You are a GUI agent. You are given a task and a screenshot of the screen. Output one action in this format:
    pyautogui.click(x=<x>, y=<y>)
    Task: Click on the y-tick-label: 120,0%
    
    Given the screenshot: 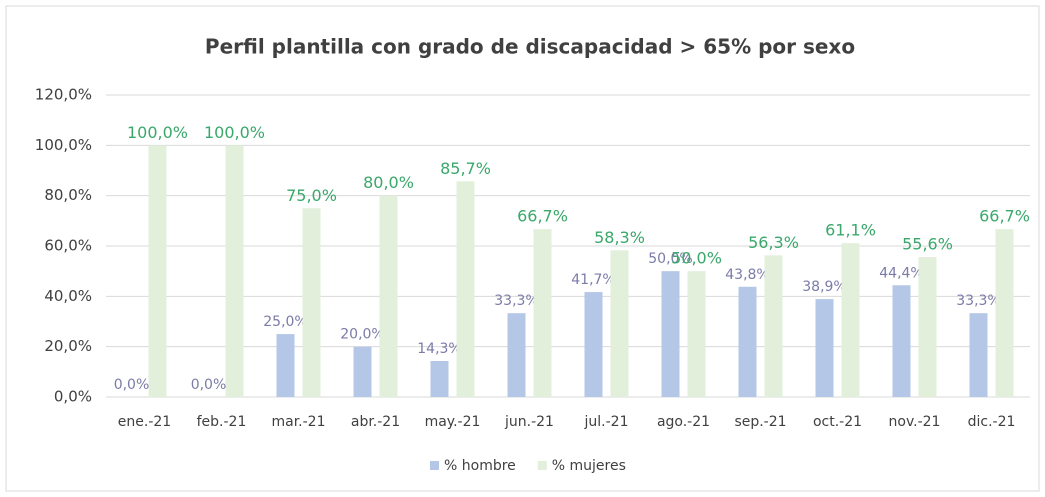 What is the action you would take?
    pyautogui.click(x=63, y=95)
    